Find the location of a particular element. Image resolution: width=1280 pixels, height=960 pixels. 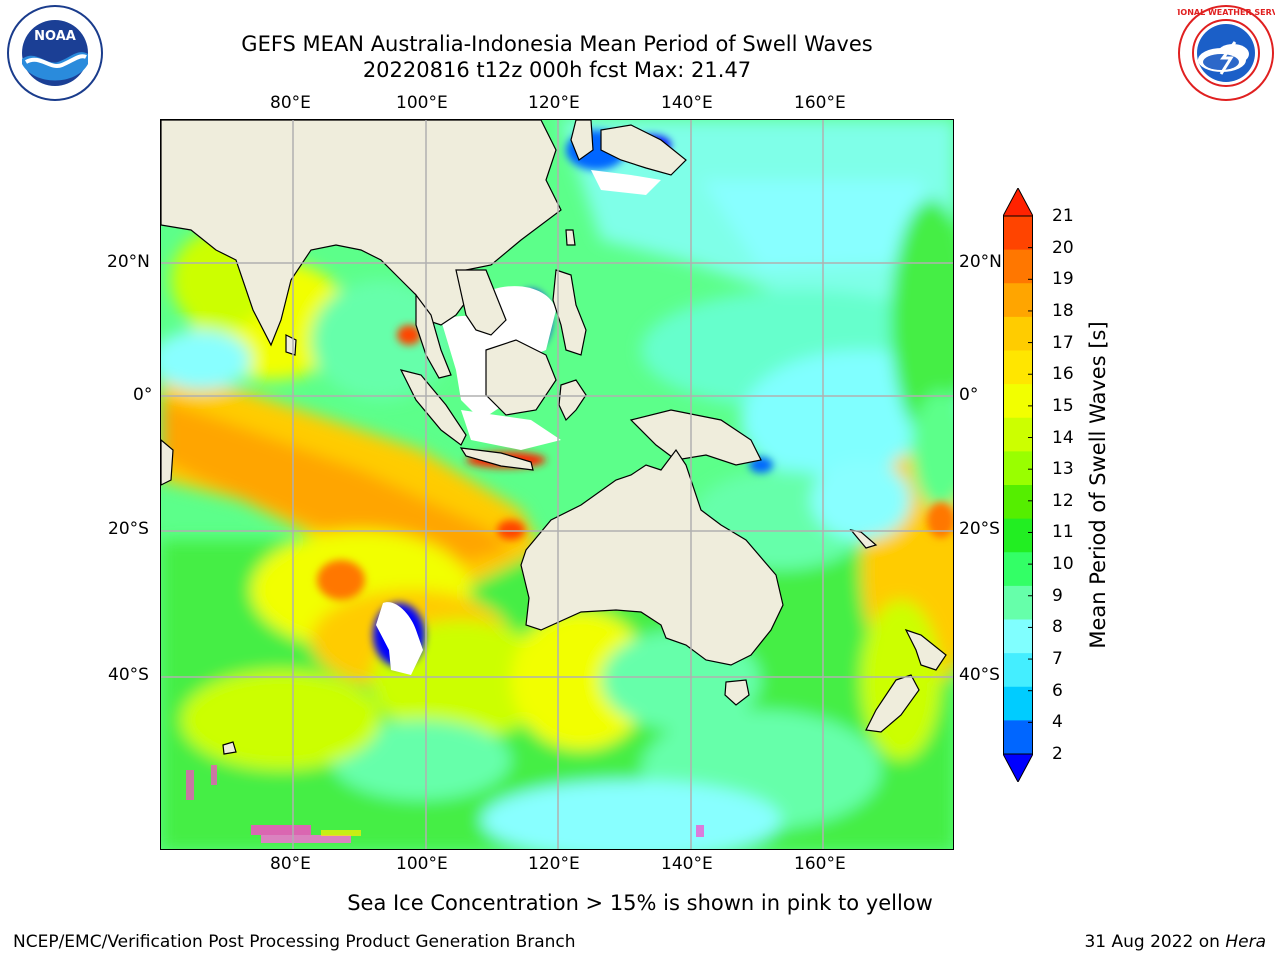

lon-label-top-140e: 140°E is located at coordinates (687, 103).